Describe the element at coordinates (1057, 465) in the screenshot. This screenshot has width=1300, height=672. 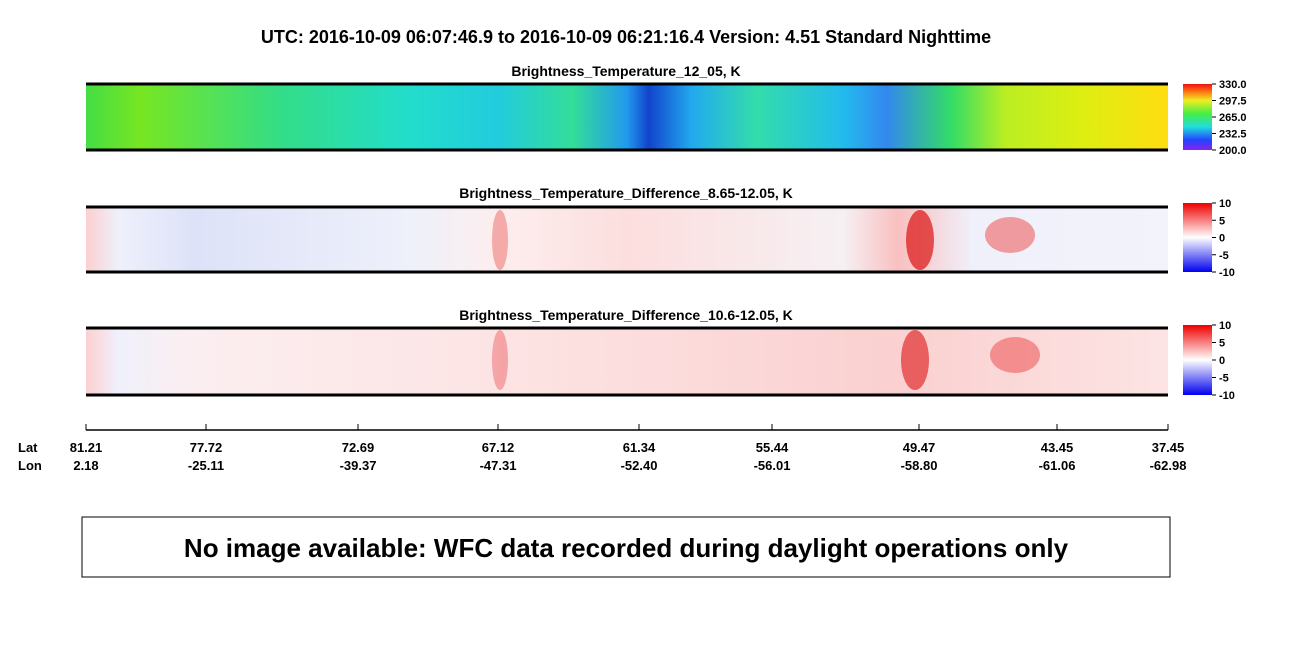
I see `lon-value: -61.06` at that location.